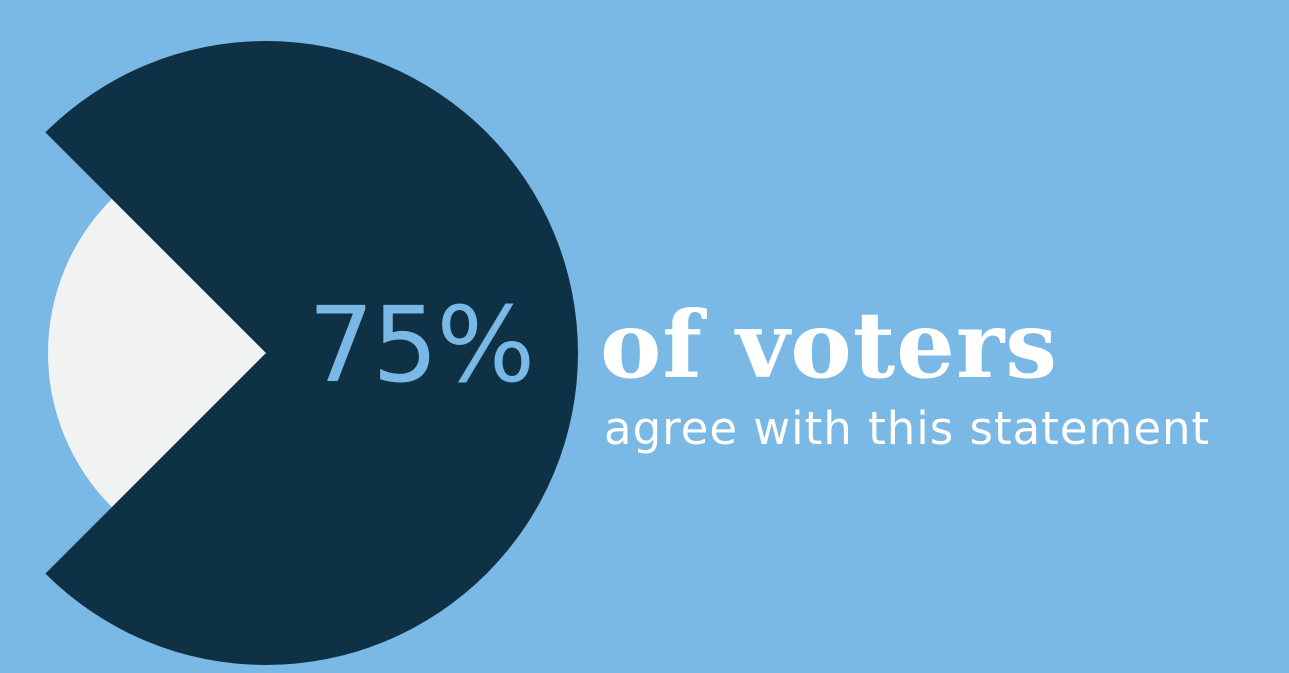 The image size is (1289, 673). Describe the element at coordinates (157, 353) in the screenshot. I see `pie-slice-minority` at that location.